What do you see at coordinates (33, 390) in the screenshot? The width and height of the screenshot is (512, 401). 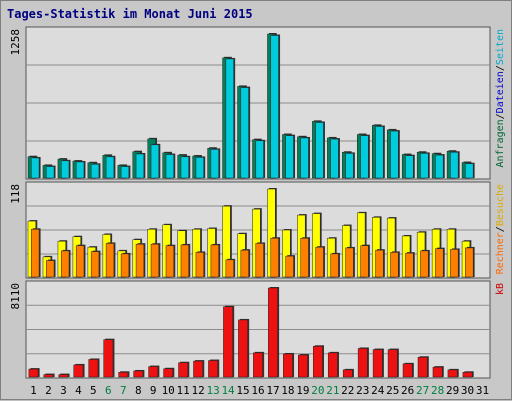 I see `x-tick-label-day-1: 1` at bounding box center [33, 390].